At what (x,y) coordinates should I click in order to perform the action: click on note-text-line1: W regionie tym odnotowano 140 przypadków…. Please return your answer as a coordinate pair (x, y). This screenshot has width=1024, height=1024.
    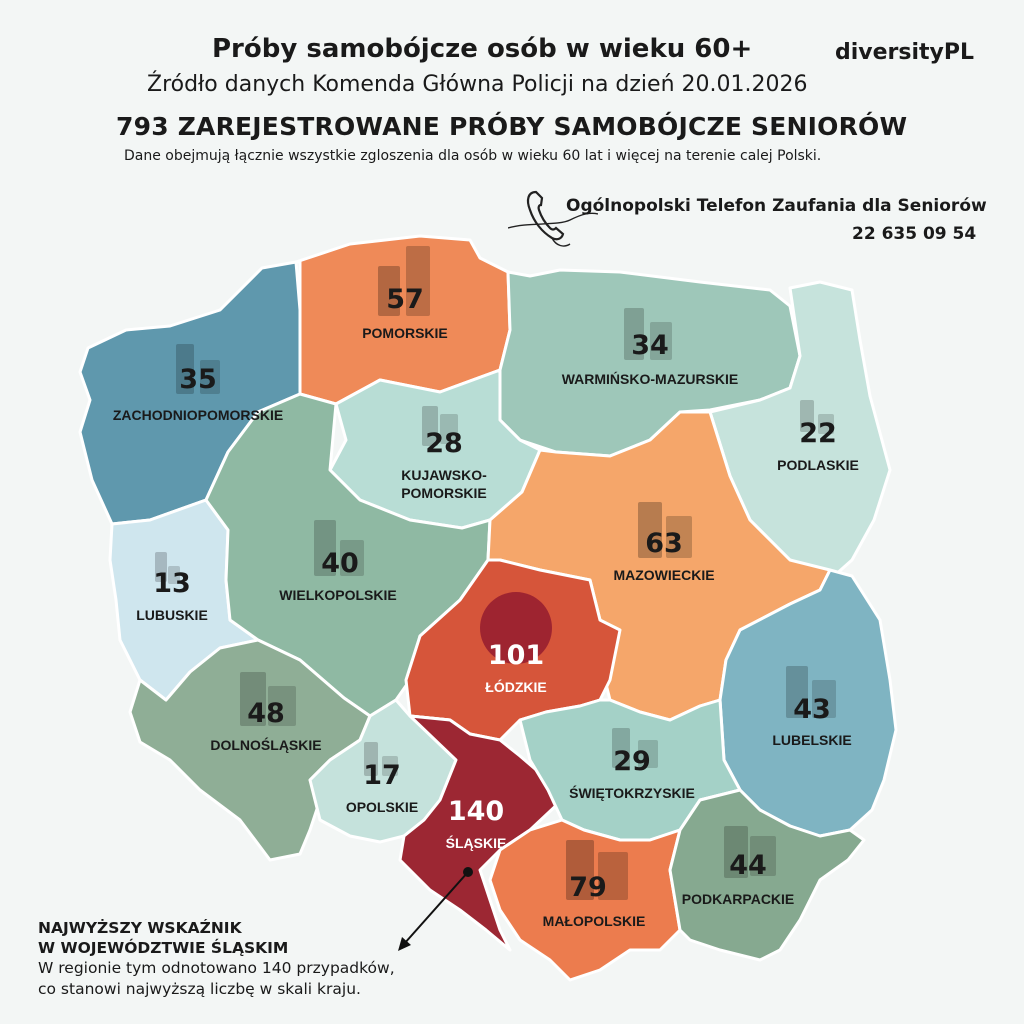
    Looking at the image, I should click on (216, 968).